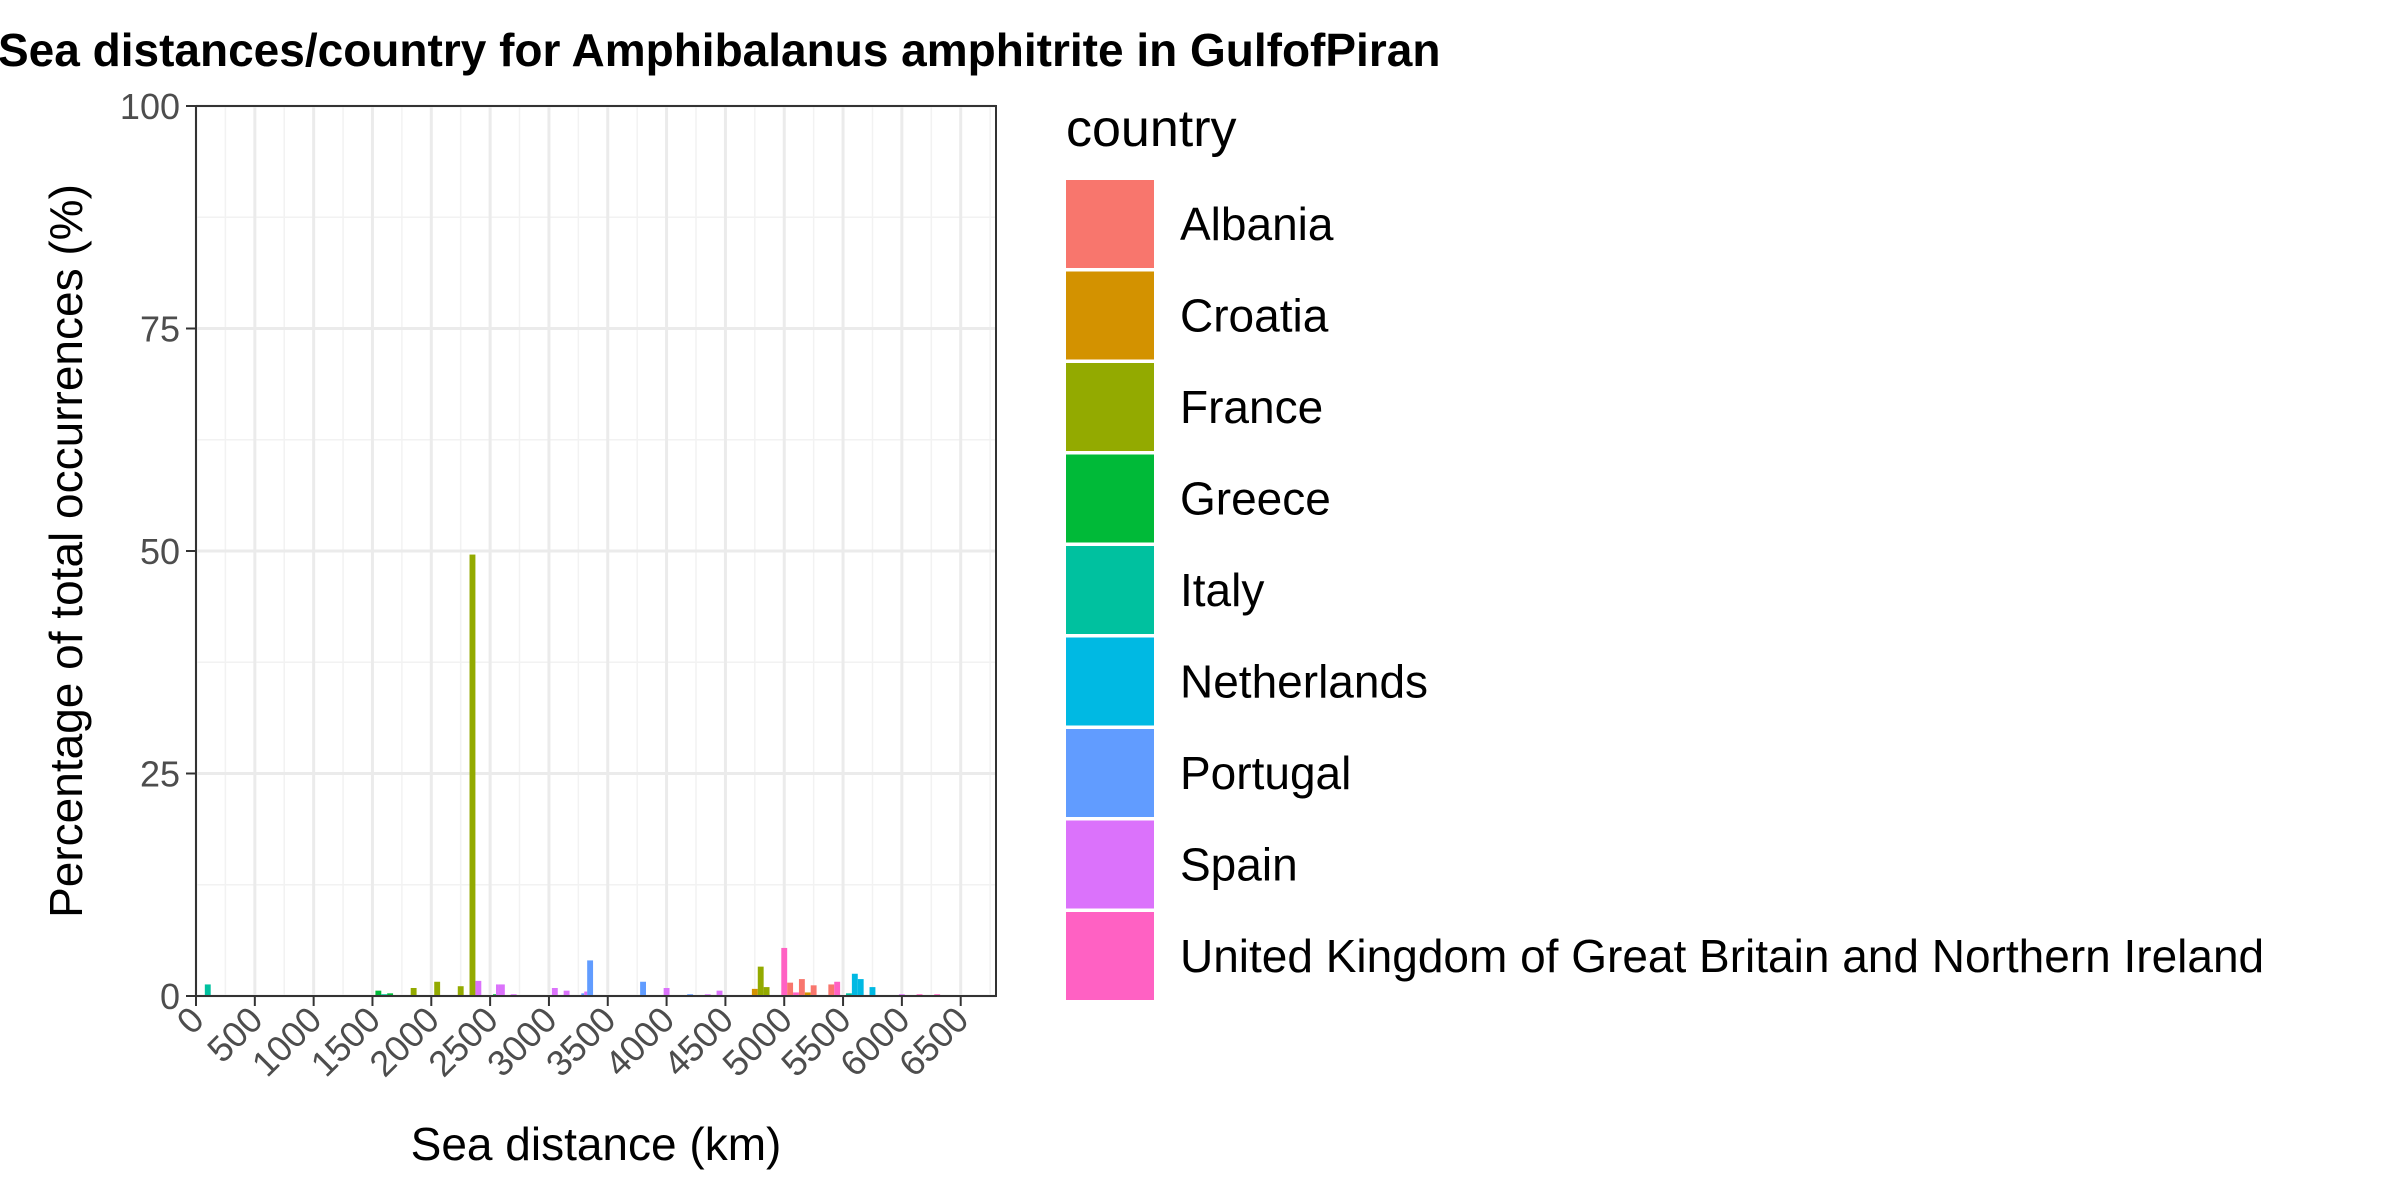 The height and width of the screenshot is (1200, 2400). I want to click on legend-label-spain: Spain, so click(1239, 865).